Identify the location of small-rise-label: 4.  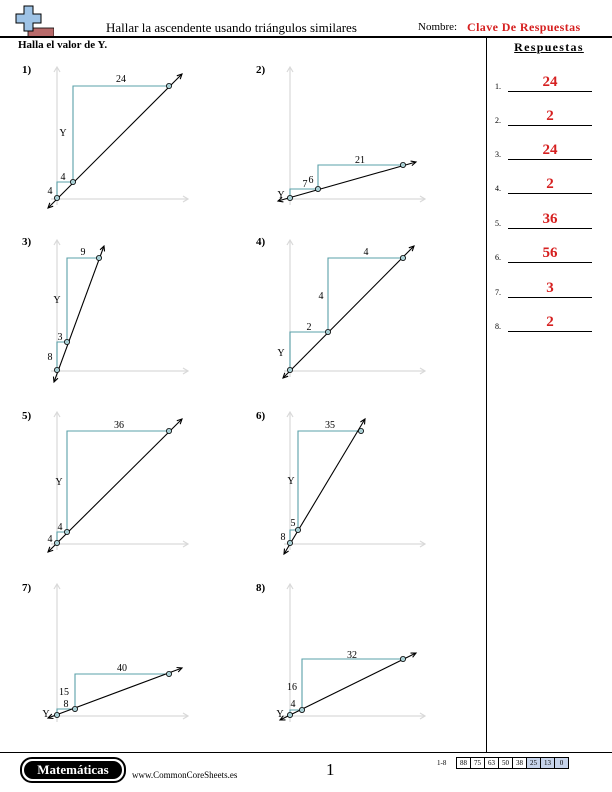
(50, 539).